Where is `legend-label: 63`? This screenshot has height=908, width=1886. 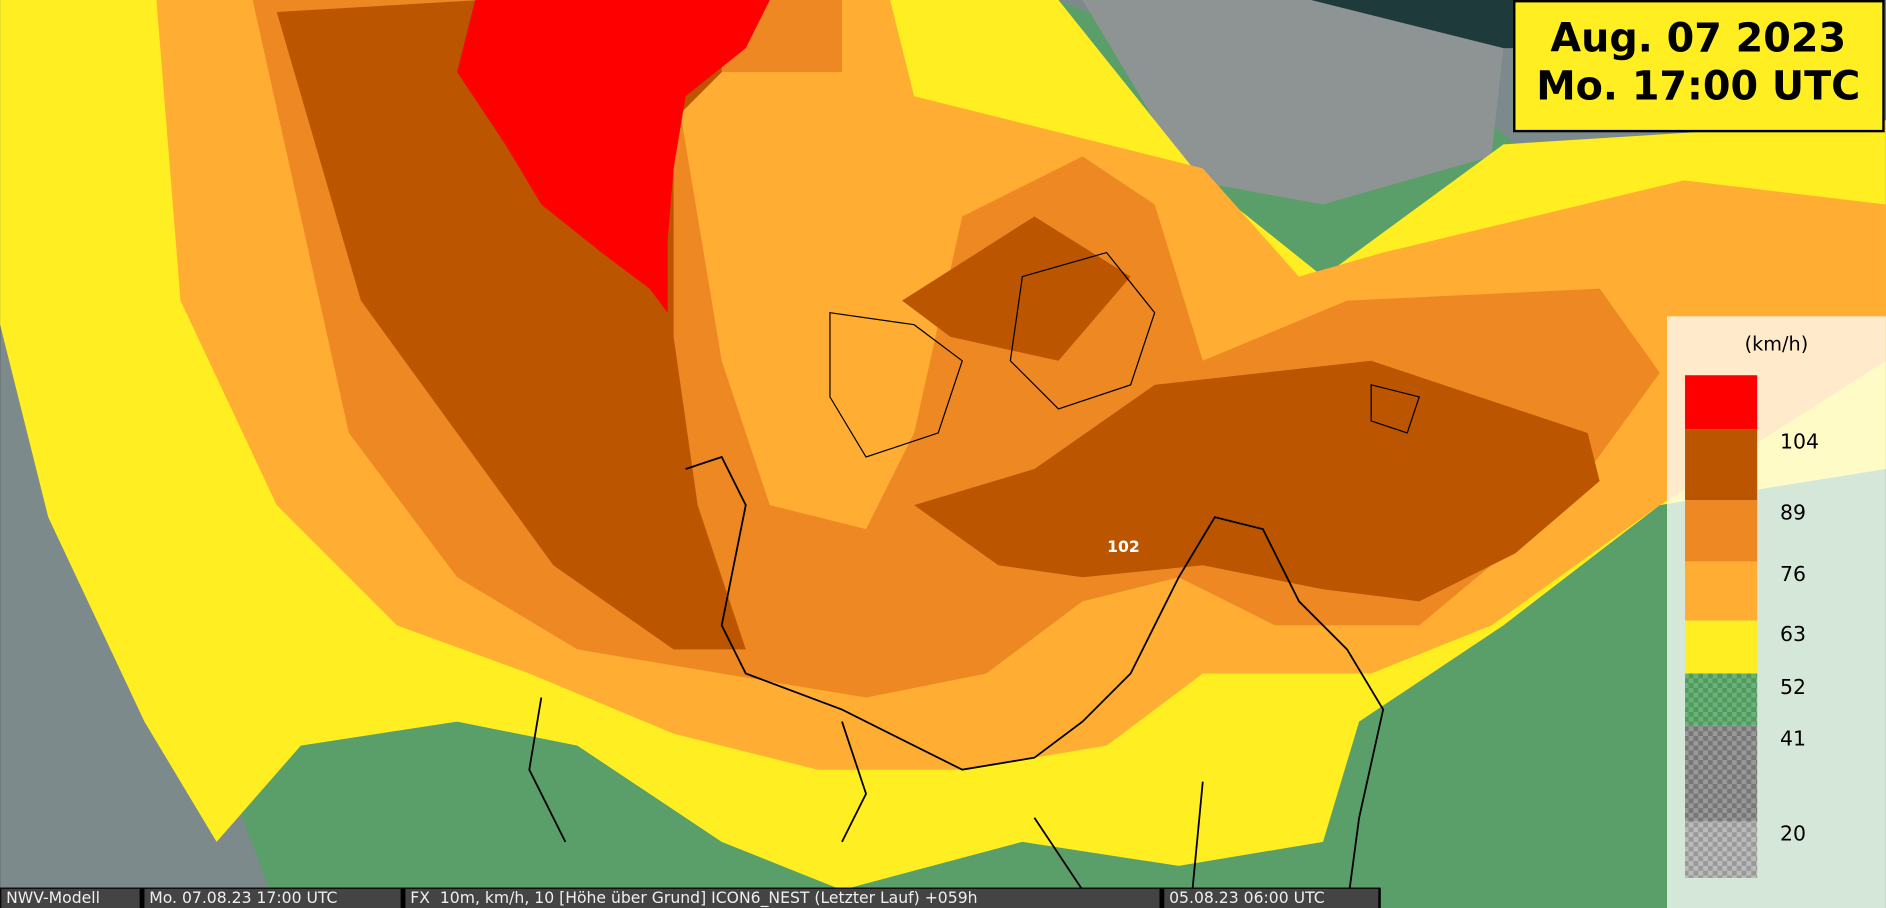 legend-label: 63 is located at coordinates (1793, 634).